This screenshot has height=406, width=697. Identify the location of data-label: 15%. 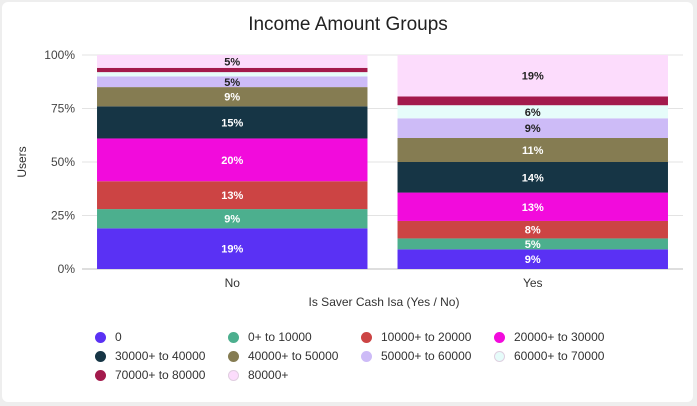
(232, 123).